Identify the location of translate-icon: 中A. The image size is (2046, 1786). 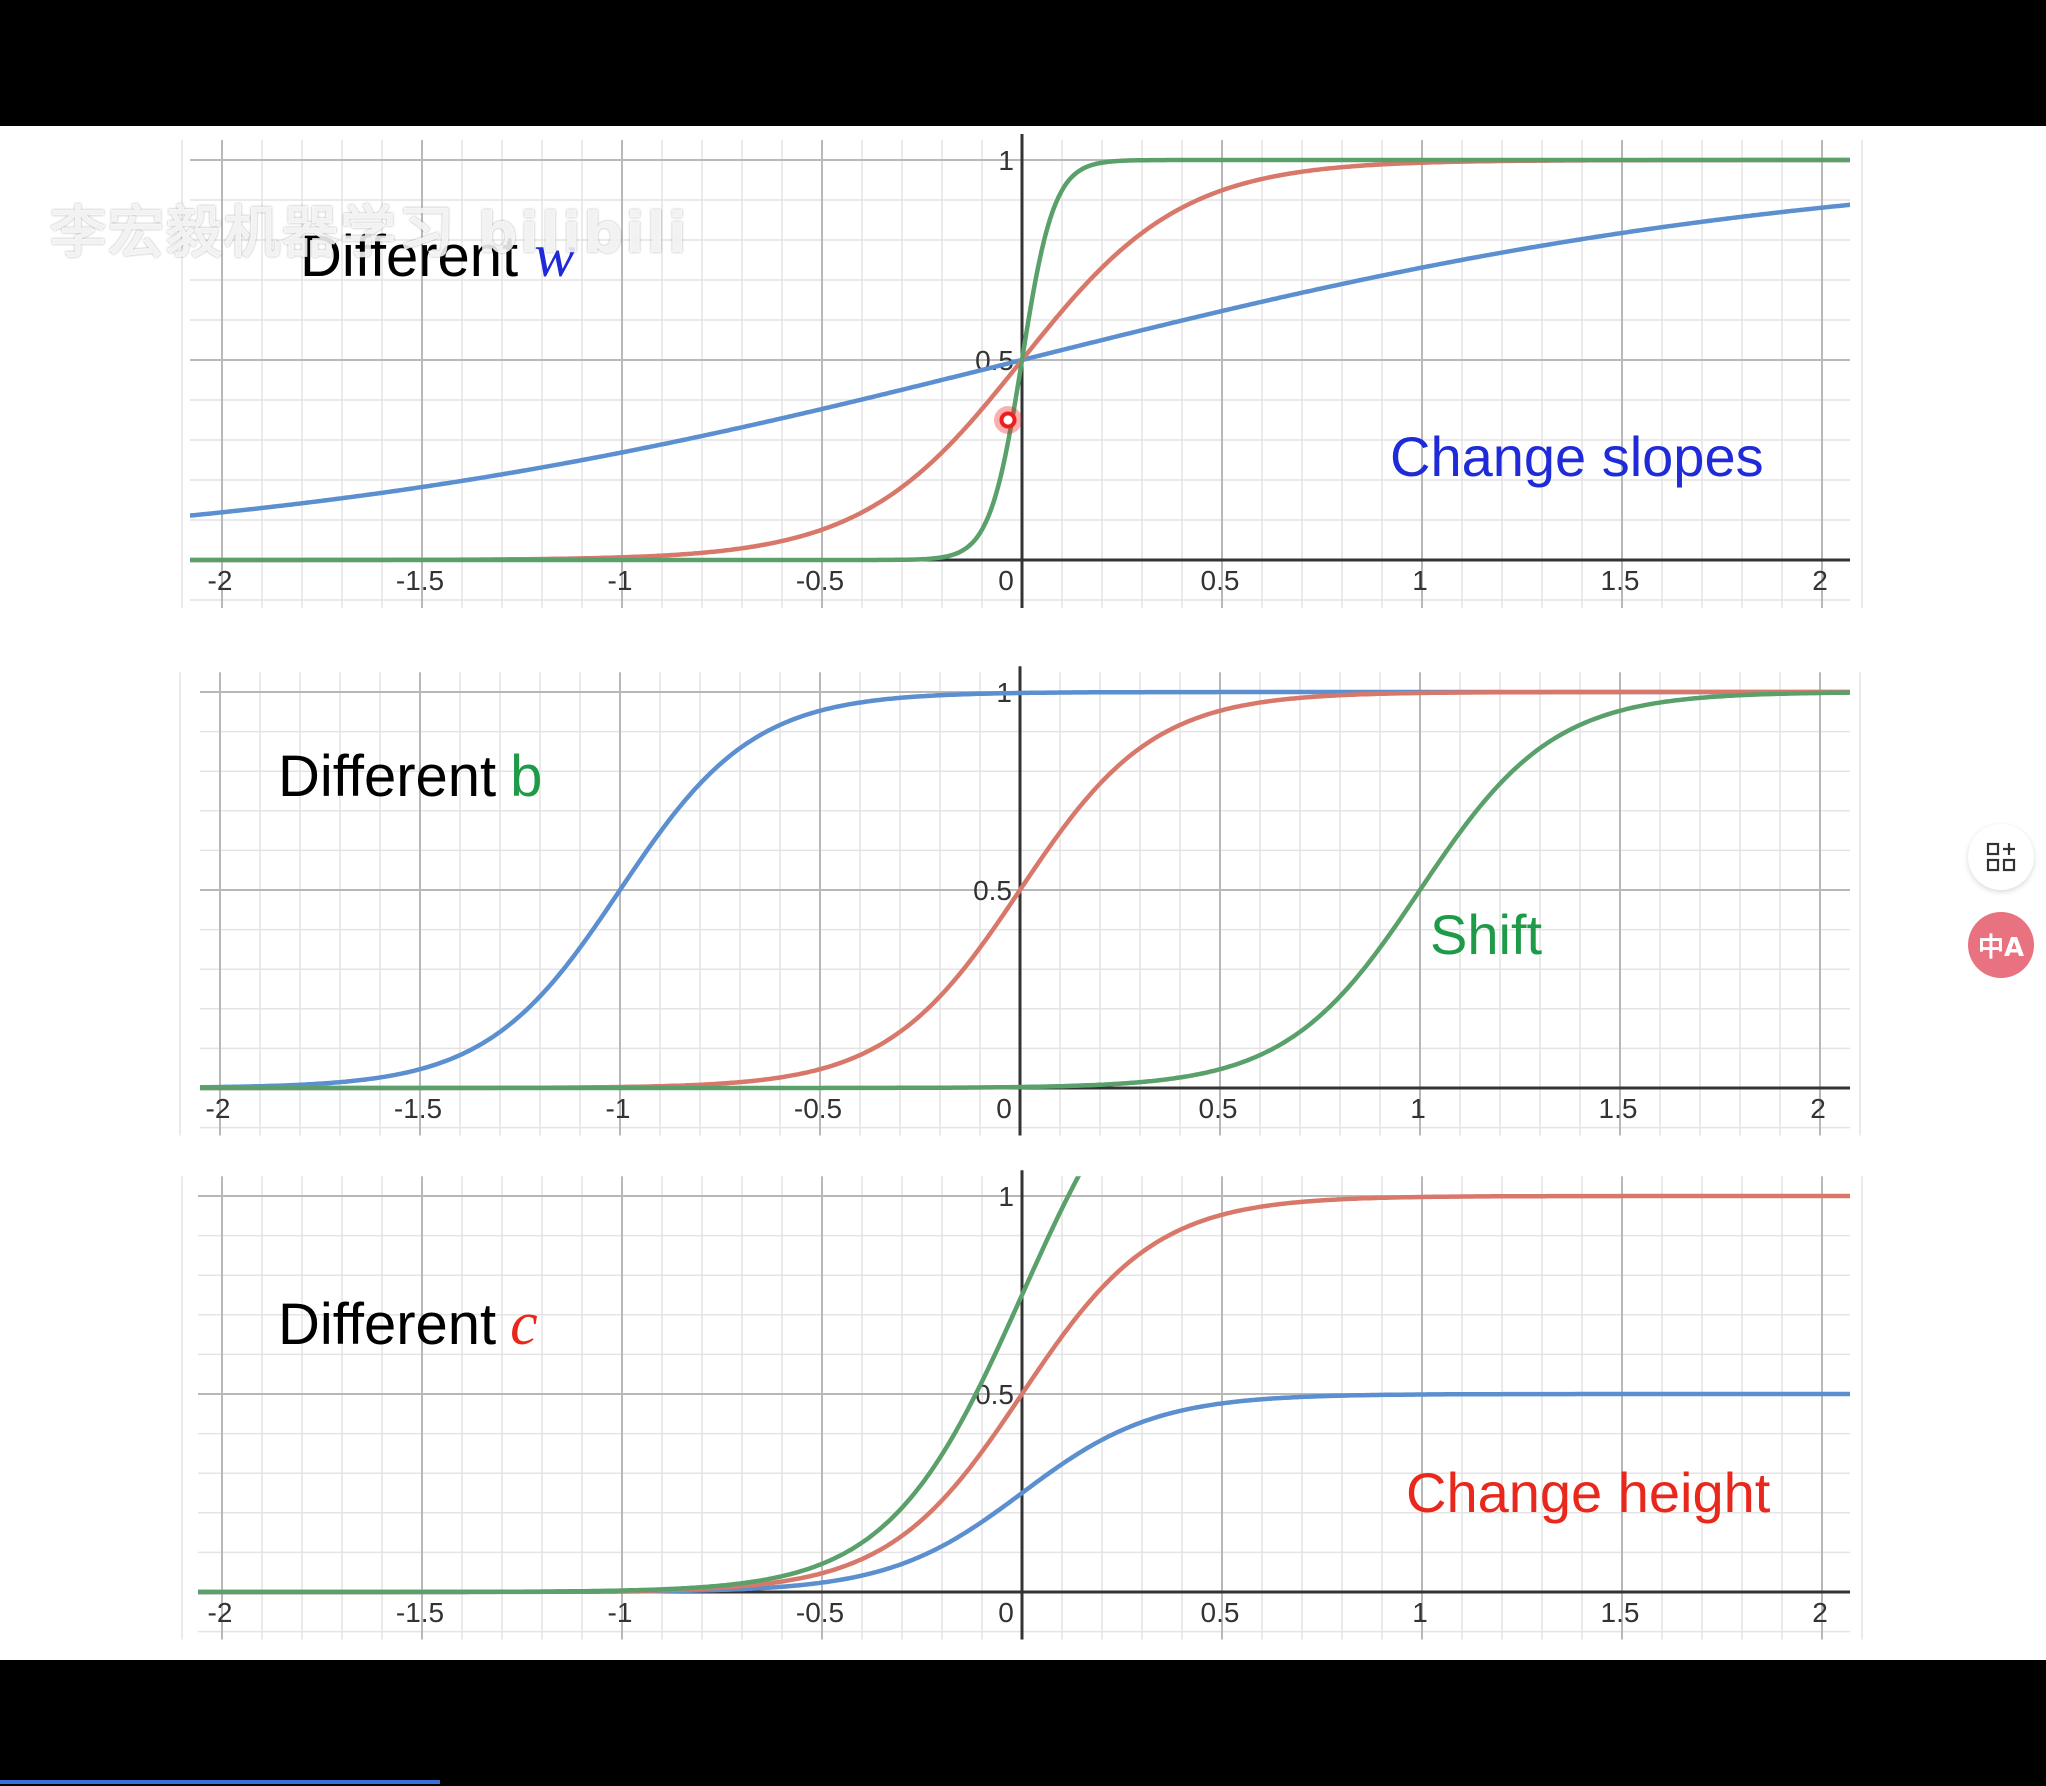
(2001, 945).